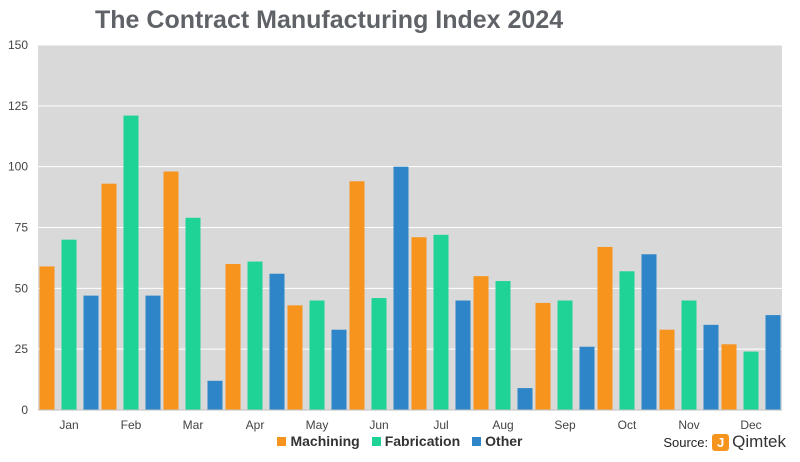  Describe the element at coordinates (587, 378) in the screenshot. I see `bar-other-sep` at that location.